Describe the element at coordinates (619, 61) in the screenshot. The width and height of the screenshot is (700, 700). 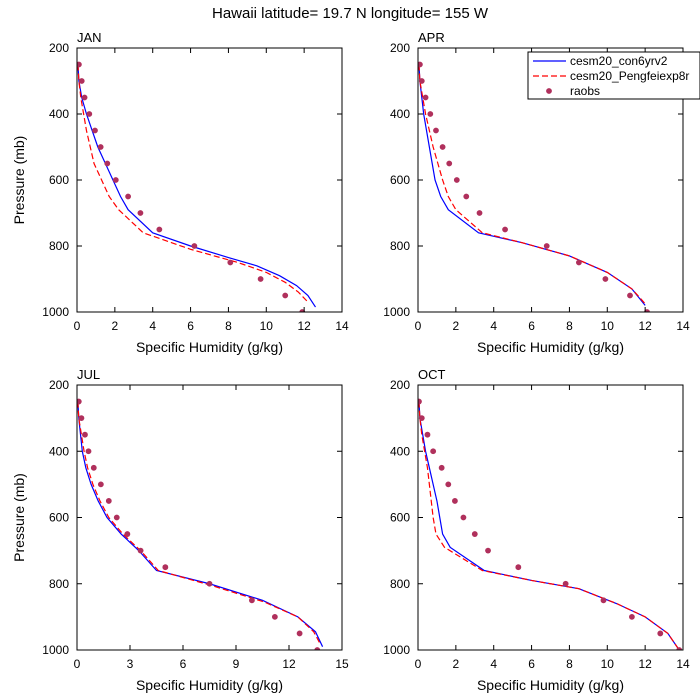
I see `legend-label: cesm20_con6yrv2` at that location.